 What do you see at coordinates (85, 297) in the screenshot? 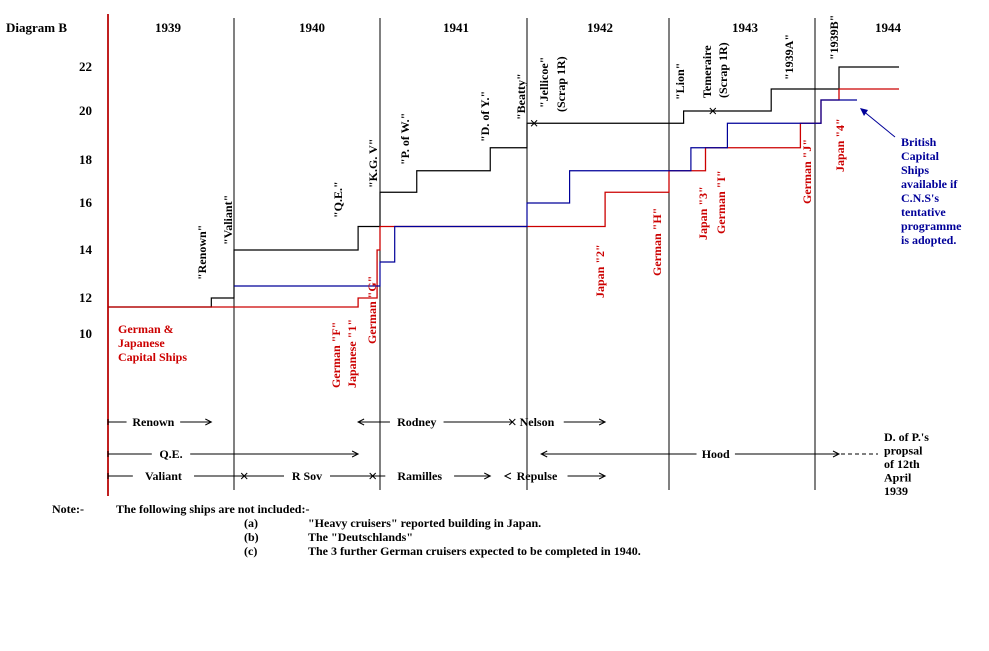
I see `y-tick-label: 12` at bounding box center [85, 297].